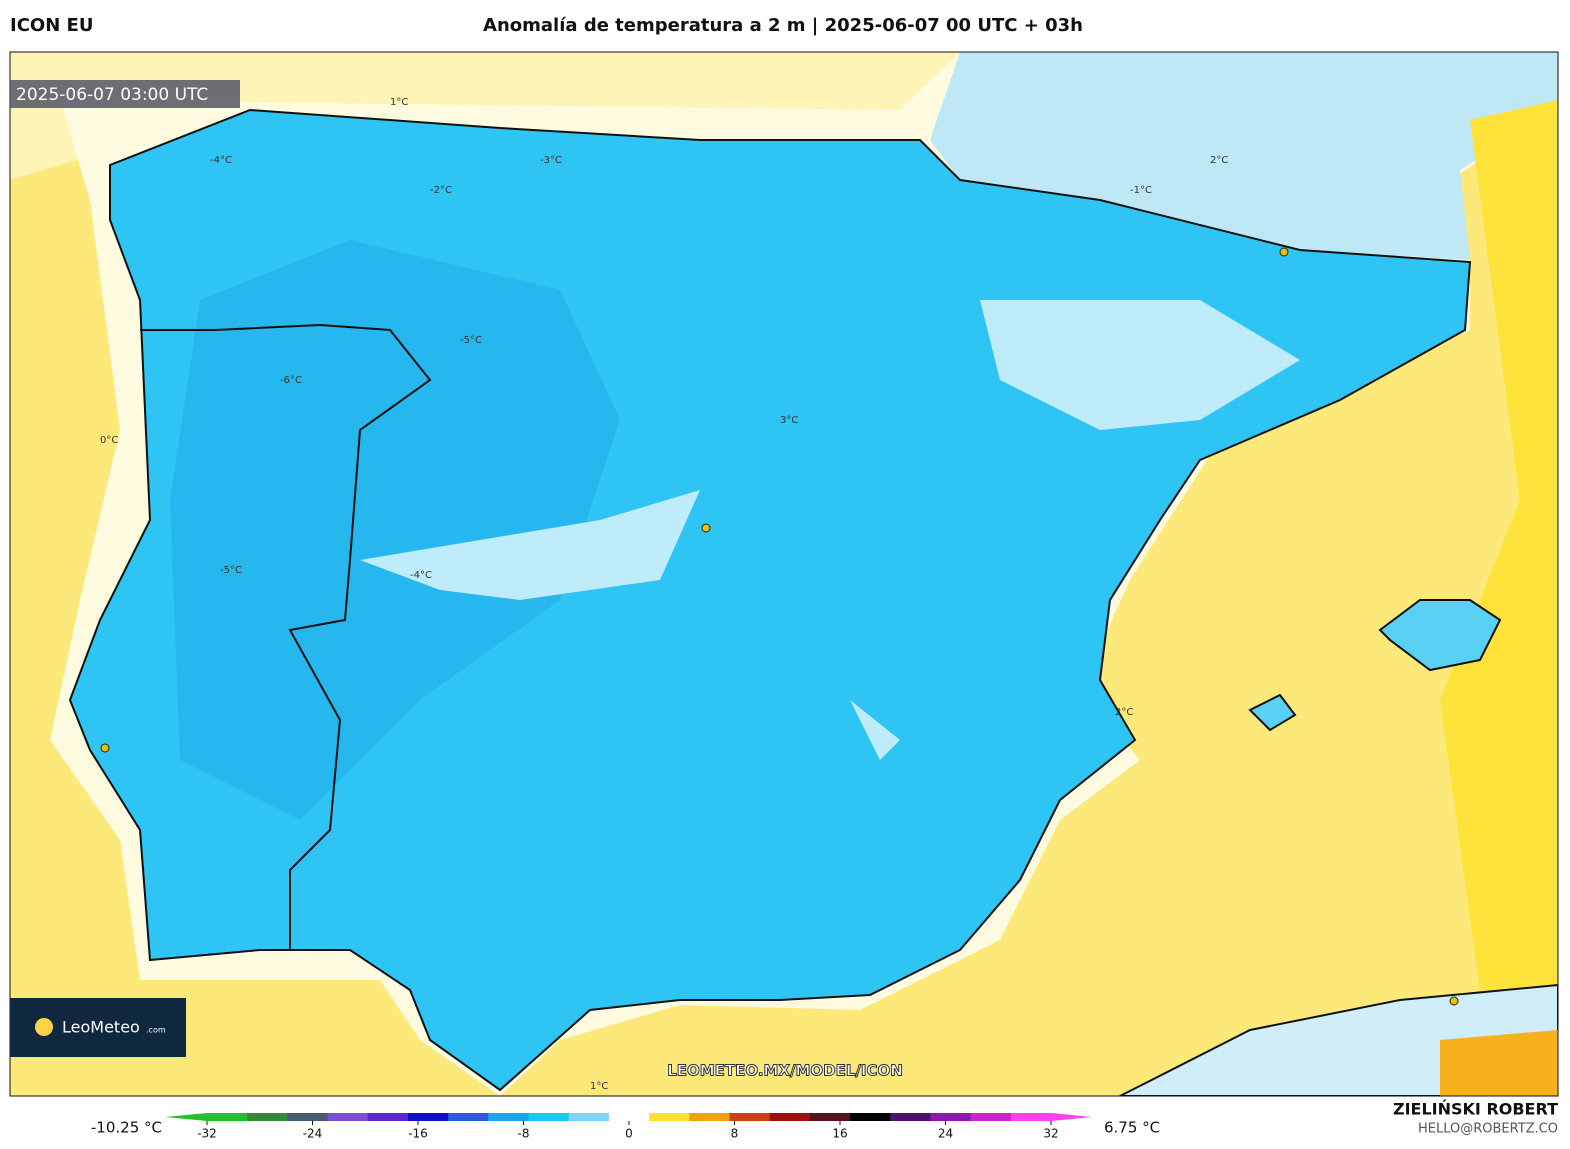 Image resolution: width=1570 pixels, height=1149 pixels. I want to click on colorbar-tick-label: 32, so click(1050, 1134).